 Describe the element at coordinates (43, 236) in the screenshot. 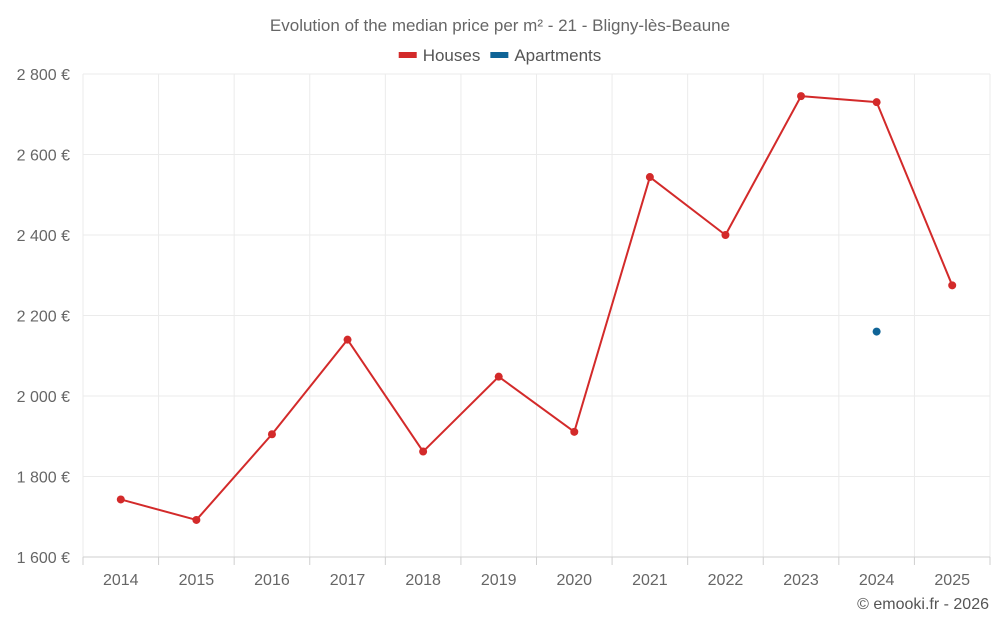

I see `y-tick-label: 2 400 €` at that location.